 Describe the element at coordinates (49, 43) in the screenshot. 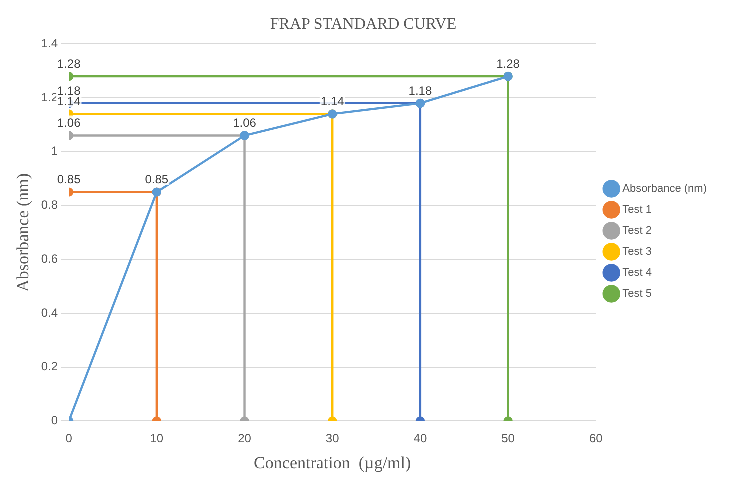

I see `y-tick-label: 1.4` at that location.